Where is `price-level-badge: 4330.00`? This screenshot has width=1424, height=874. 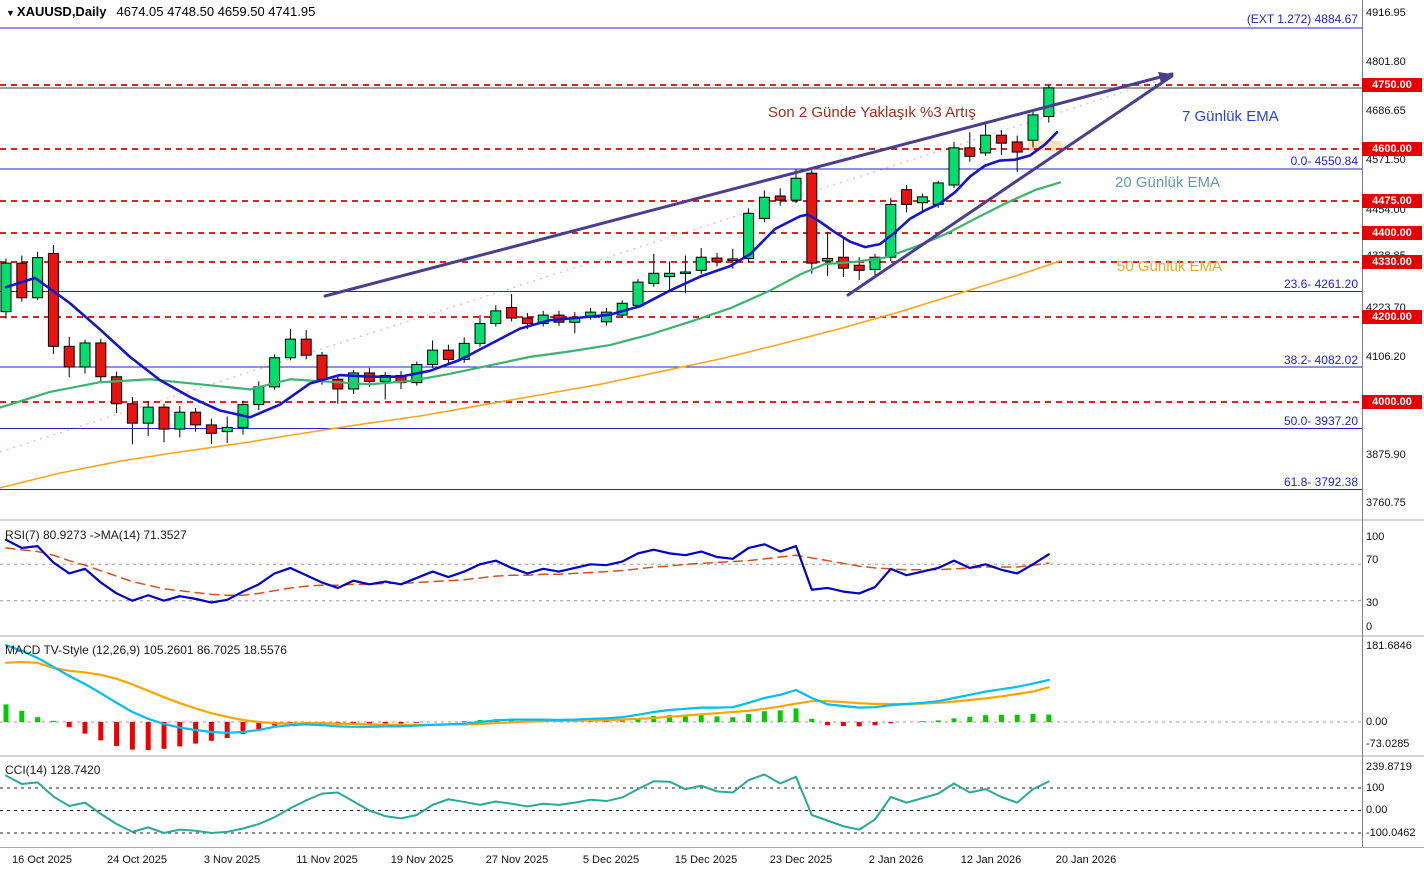 price-level-badge: 4330.00 is located at coordinates (1392, 262).